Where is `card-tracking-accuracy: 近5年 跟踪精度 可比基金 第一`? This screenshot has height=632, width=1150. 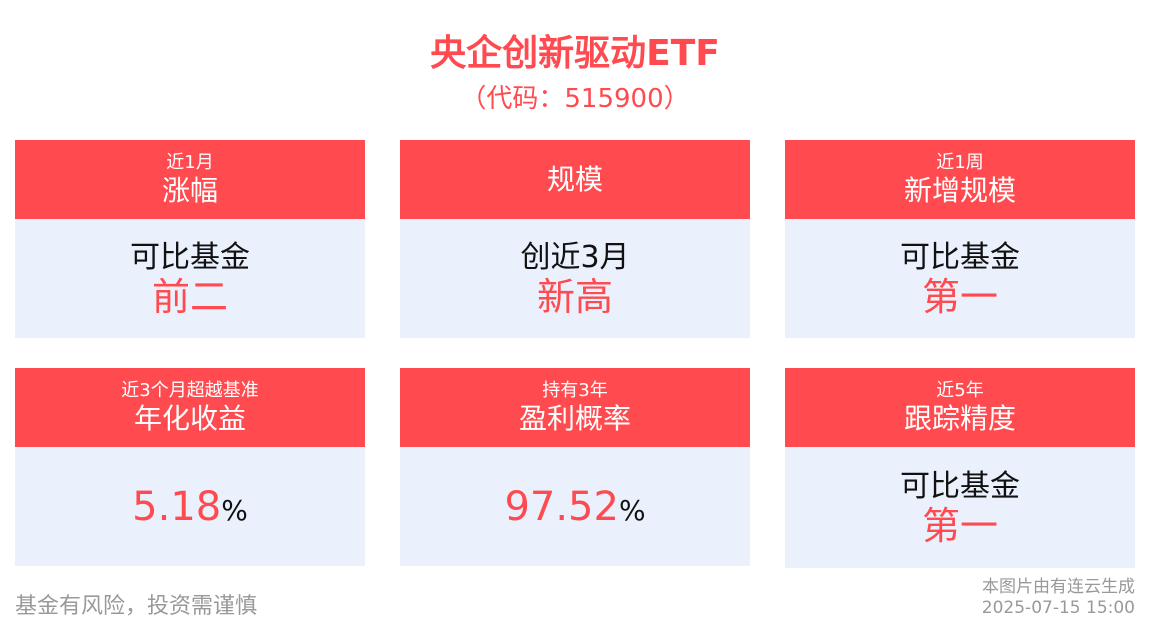 card-tracking-accuracy: 近5年 跟踪精度 可比基金 第一 is located at coordinates (960, 468).